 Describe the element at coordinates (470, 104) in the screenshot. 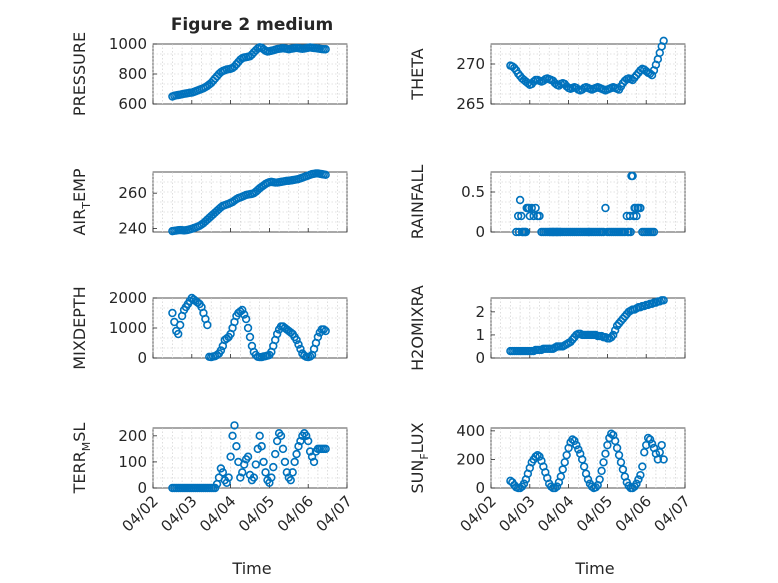

I see `y-tick-label-theta: 265` at that location.